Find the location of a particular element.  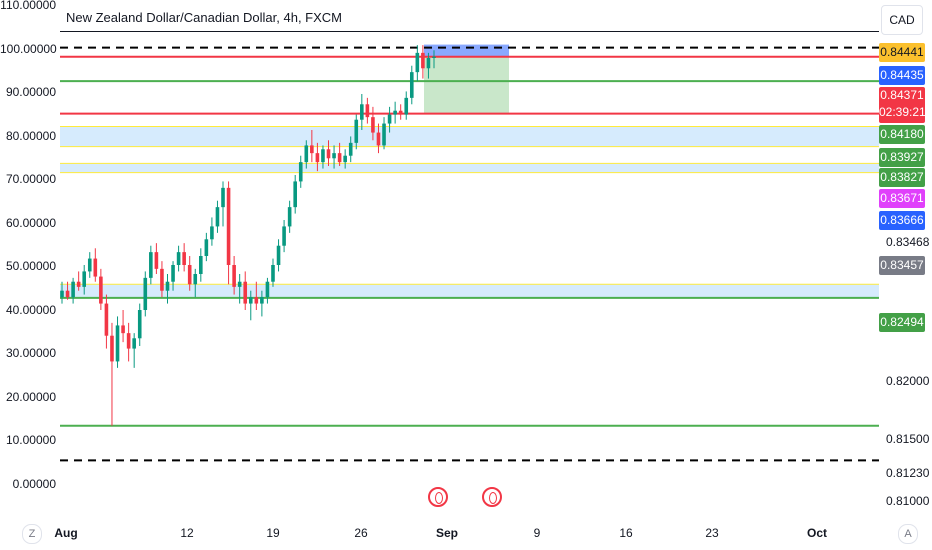

auto-scale-button: A is located at coordinates (908, 534).